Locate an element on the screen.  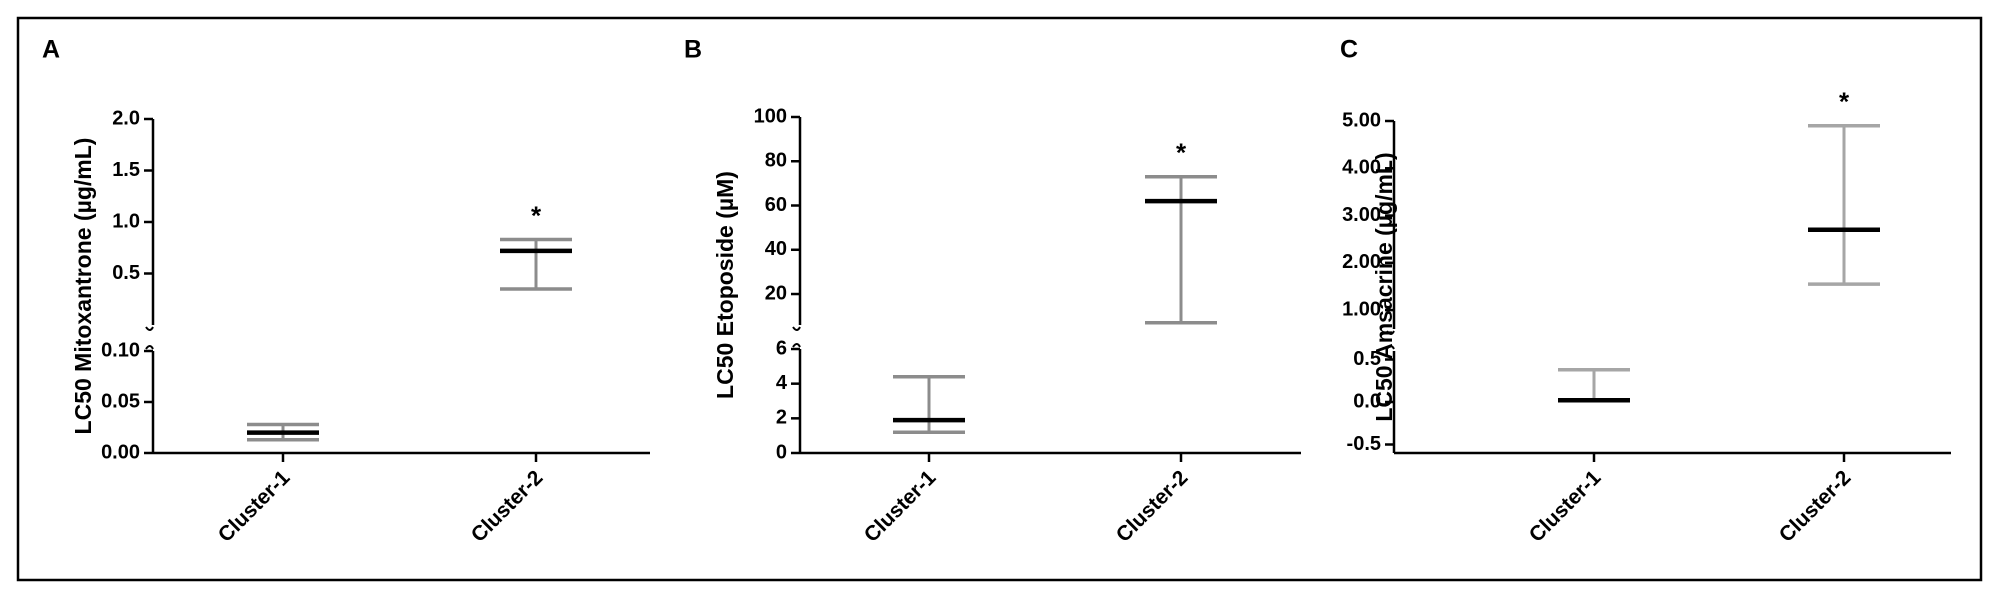
y-tick-label: 0.00 is located at coordinates (120, 452).